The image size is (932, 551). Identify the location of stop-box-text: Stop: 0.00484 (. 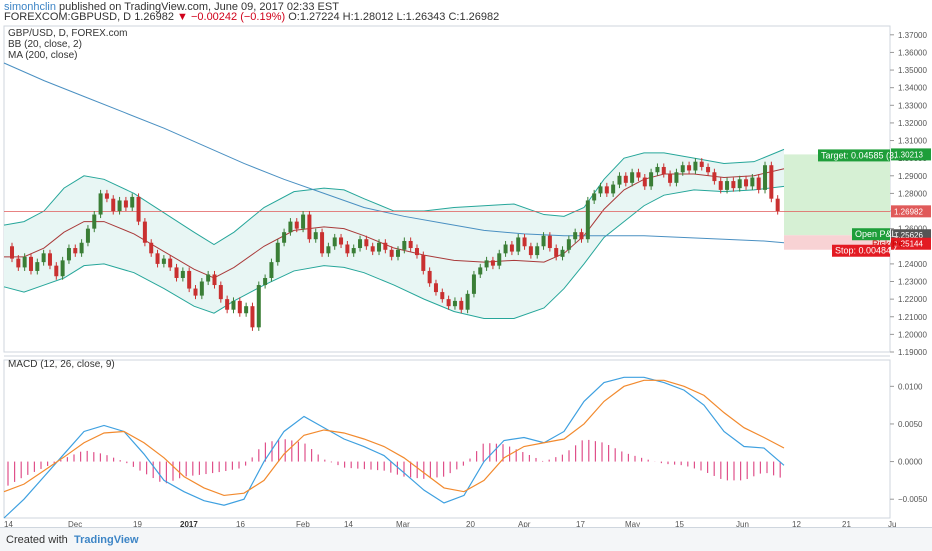
(866, 251).